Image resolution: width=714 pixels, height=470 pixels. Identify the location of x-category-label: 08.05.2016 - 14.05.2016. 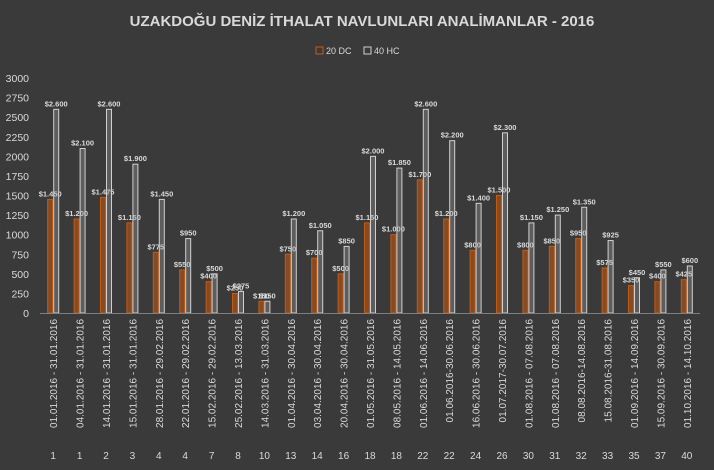
(397, 373).